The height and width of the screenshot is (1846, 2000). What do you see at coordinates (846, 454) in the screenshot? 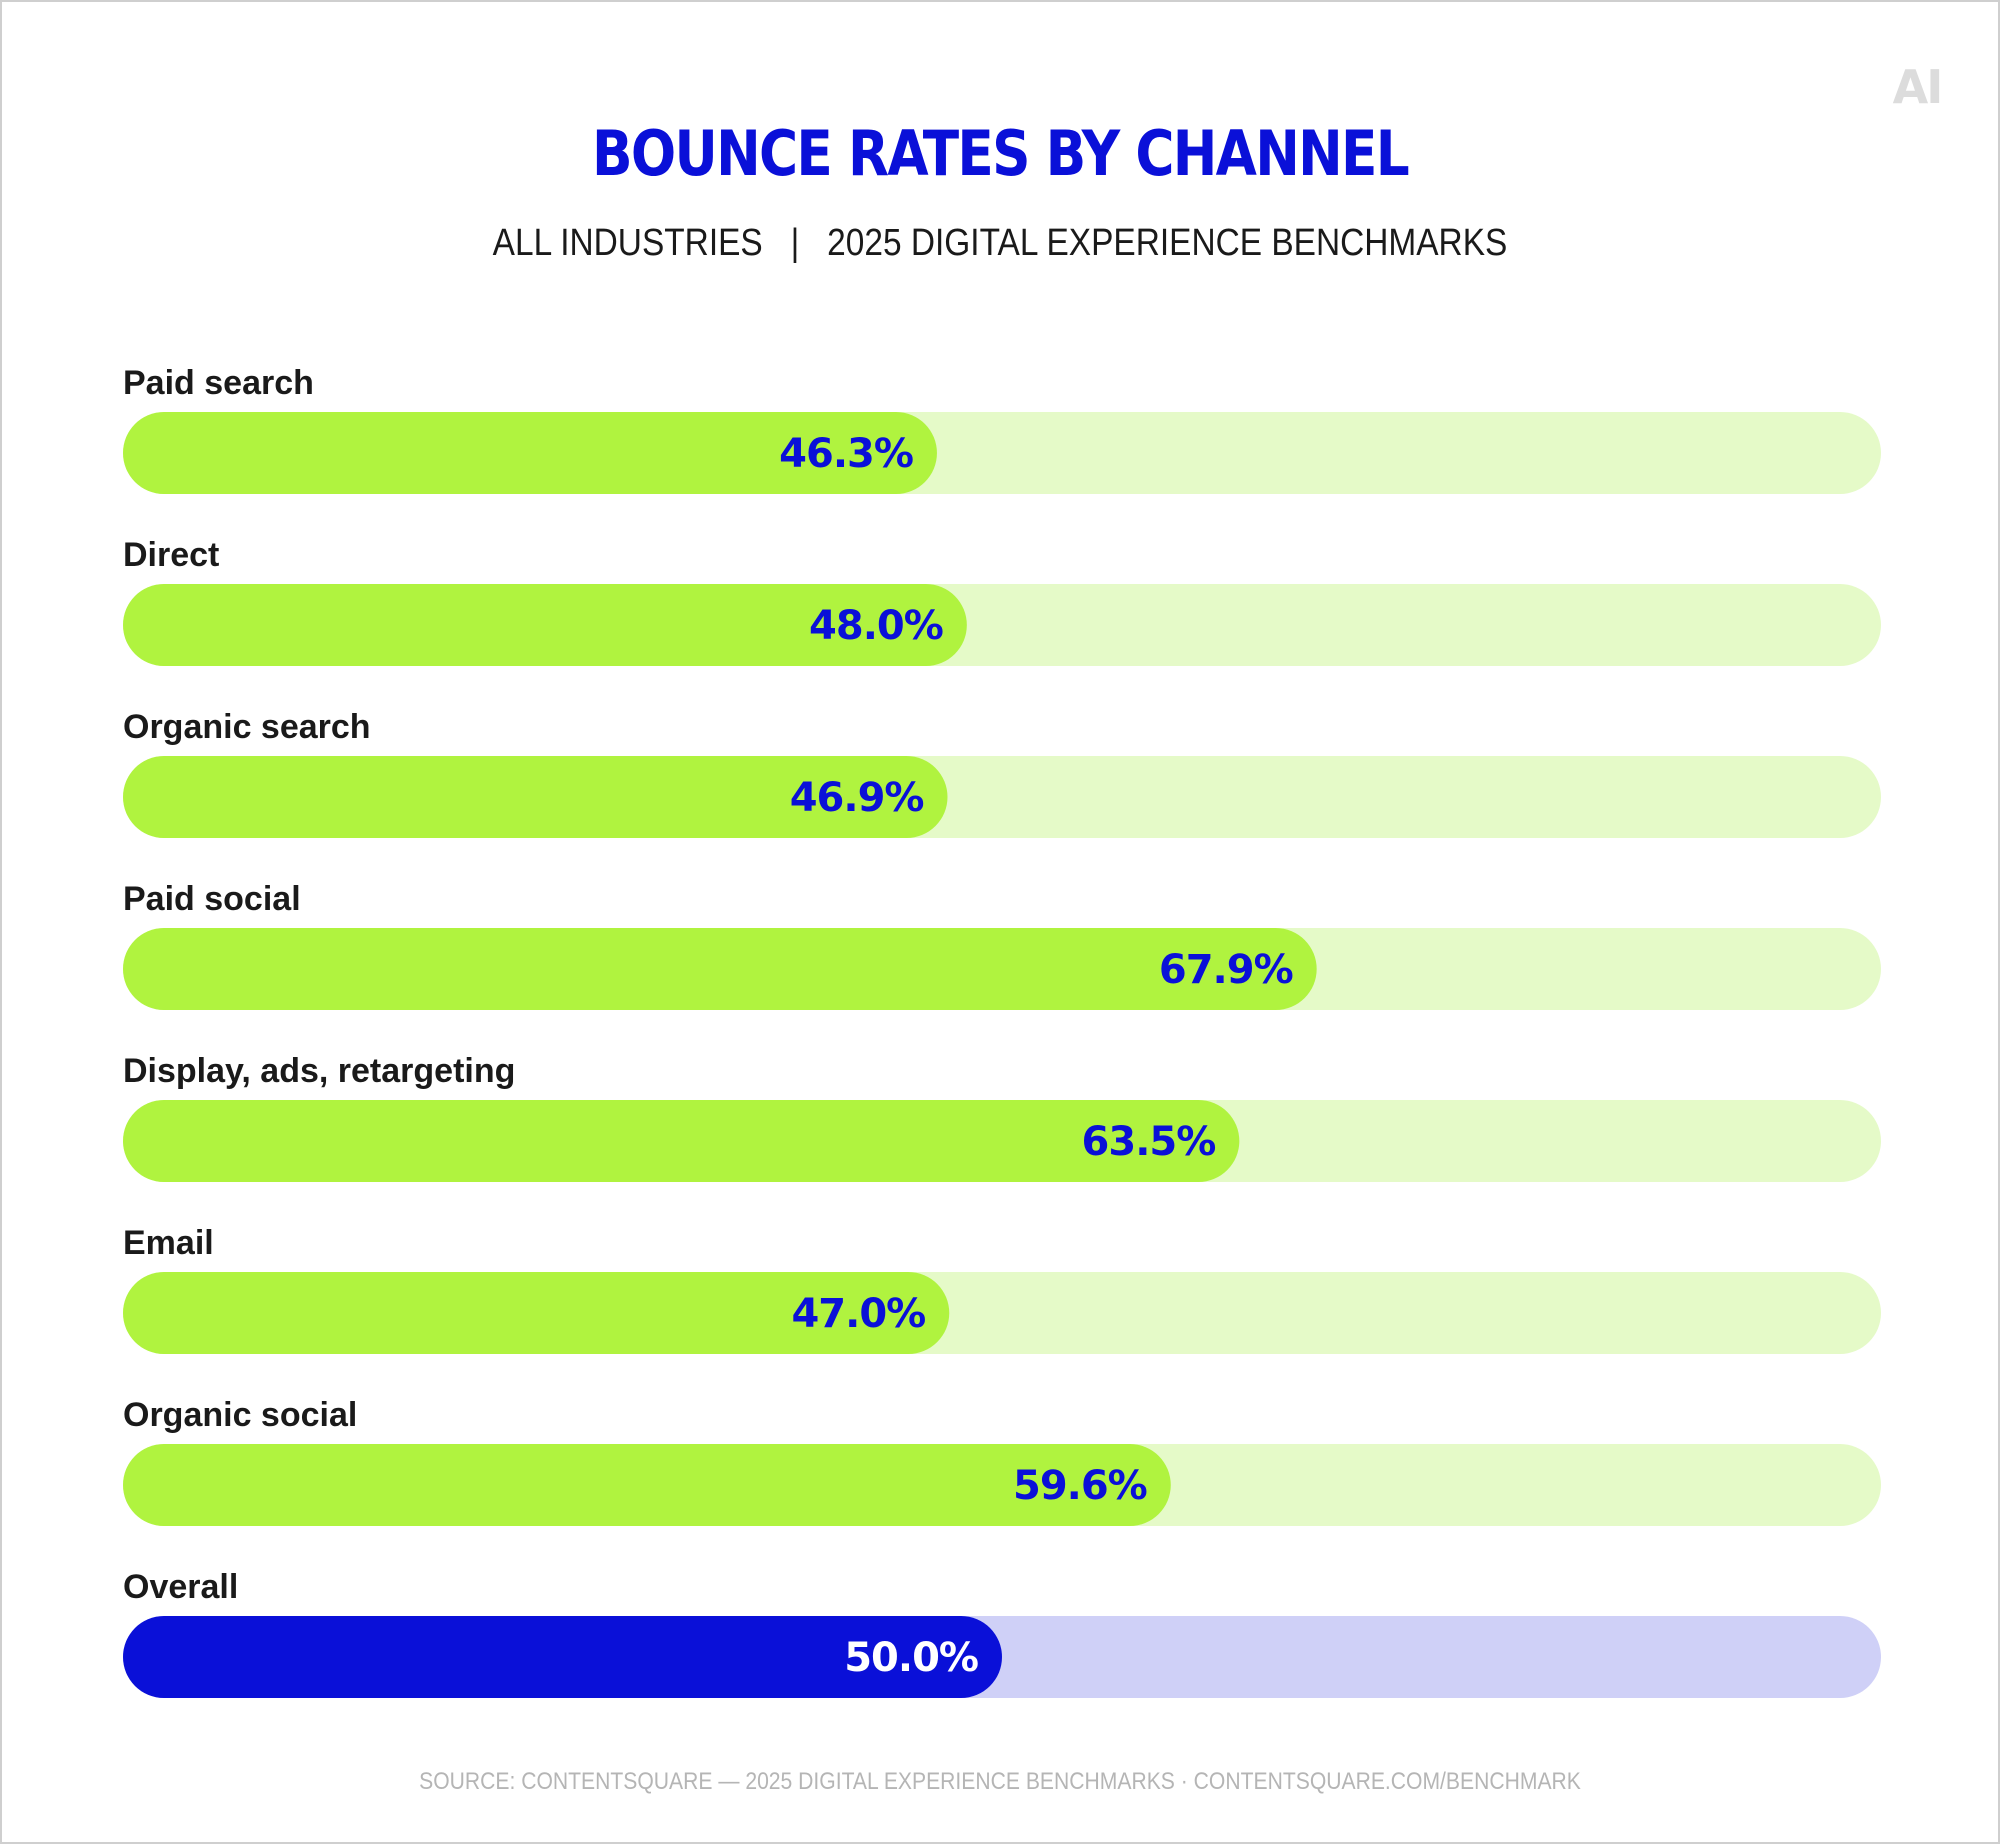
I see `value-label: 46.3%` at bounding box center [846, 454].